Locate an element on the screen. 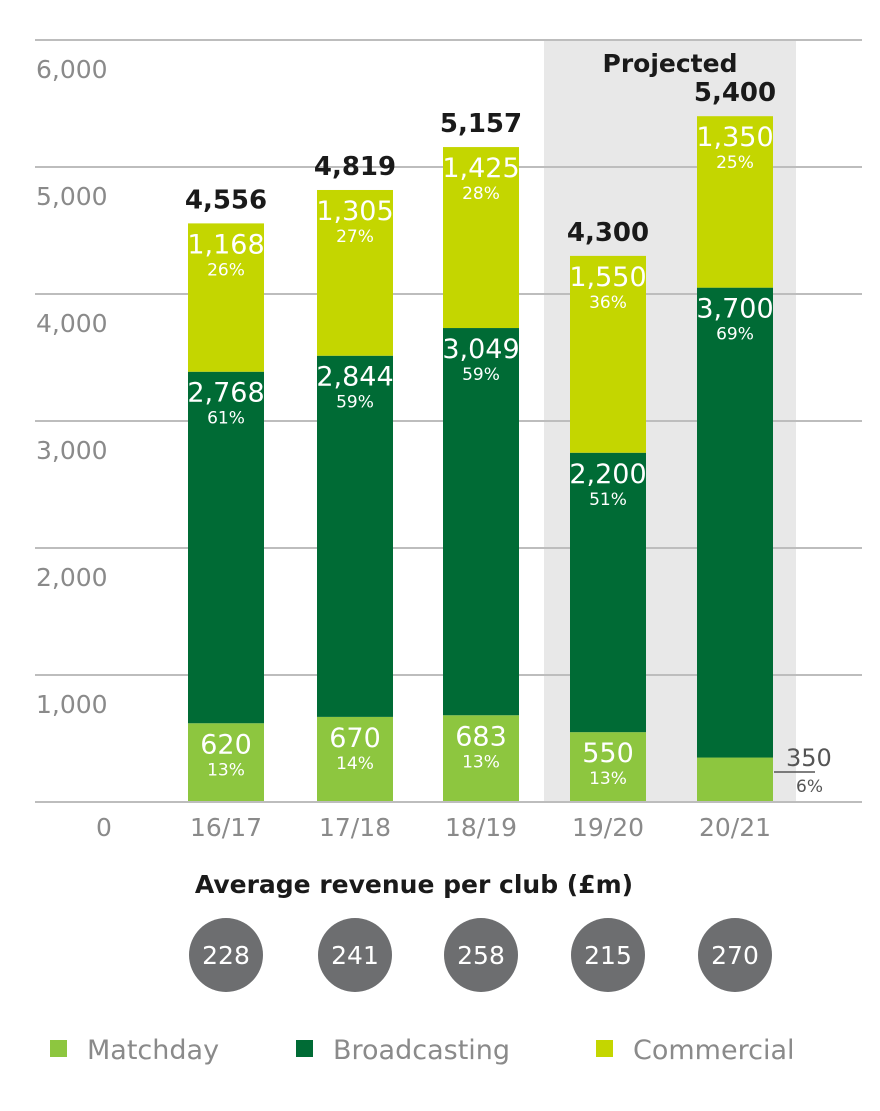 This screenshot has width=880, height=1111. segment-percent: 61% is located at coordinates (226, 419).